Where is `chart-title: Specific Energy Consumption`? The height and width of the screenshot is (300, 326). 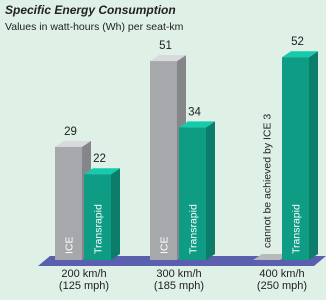
chart-title: Specific Energy Consumption is located at coordinates (90, 10).